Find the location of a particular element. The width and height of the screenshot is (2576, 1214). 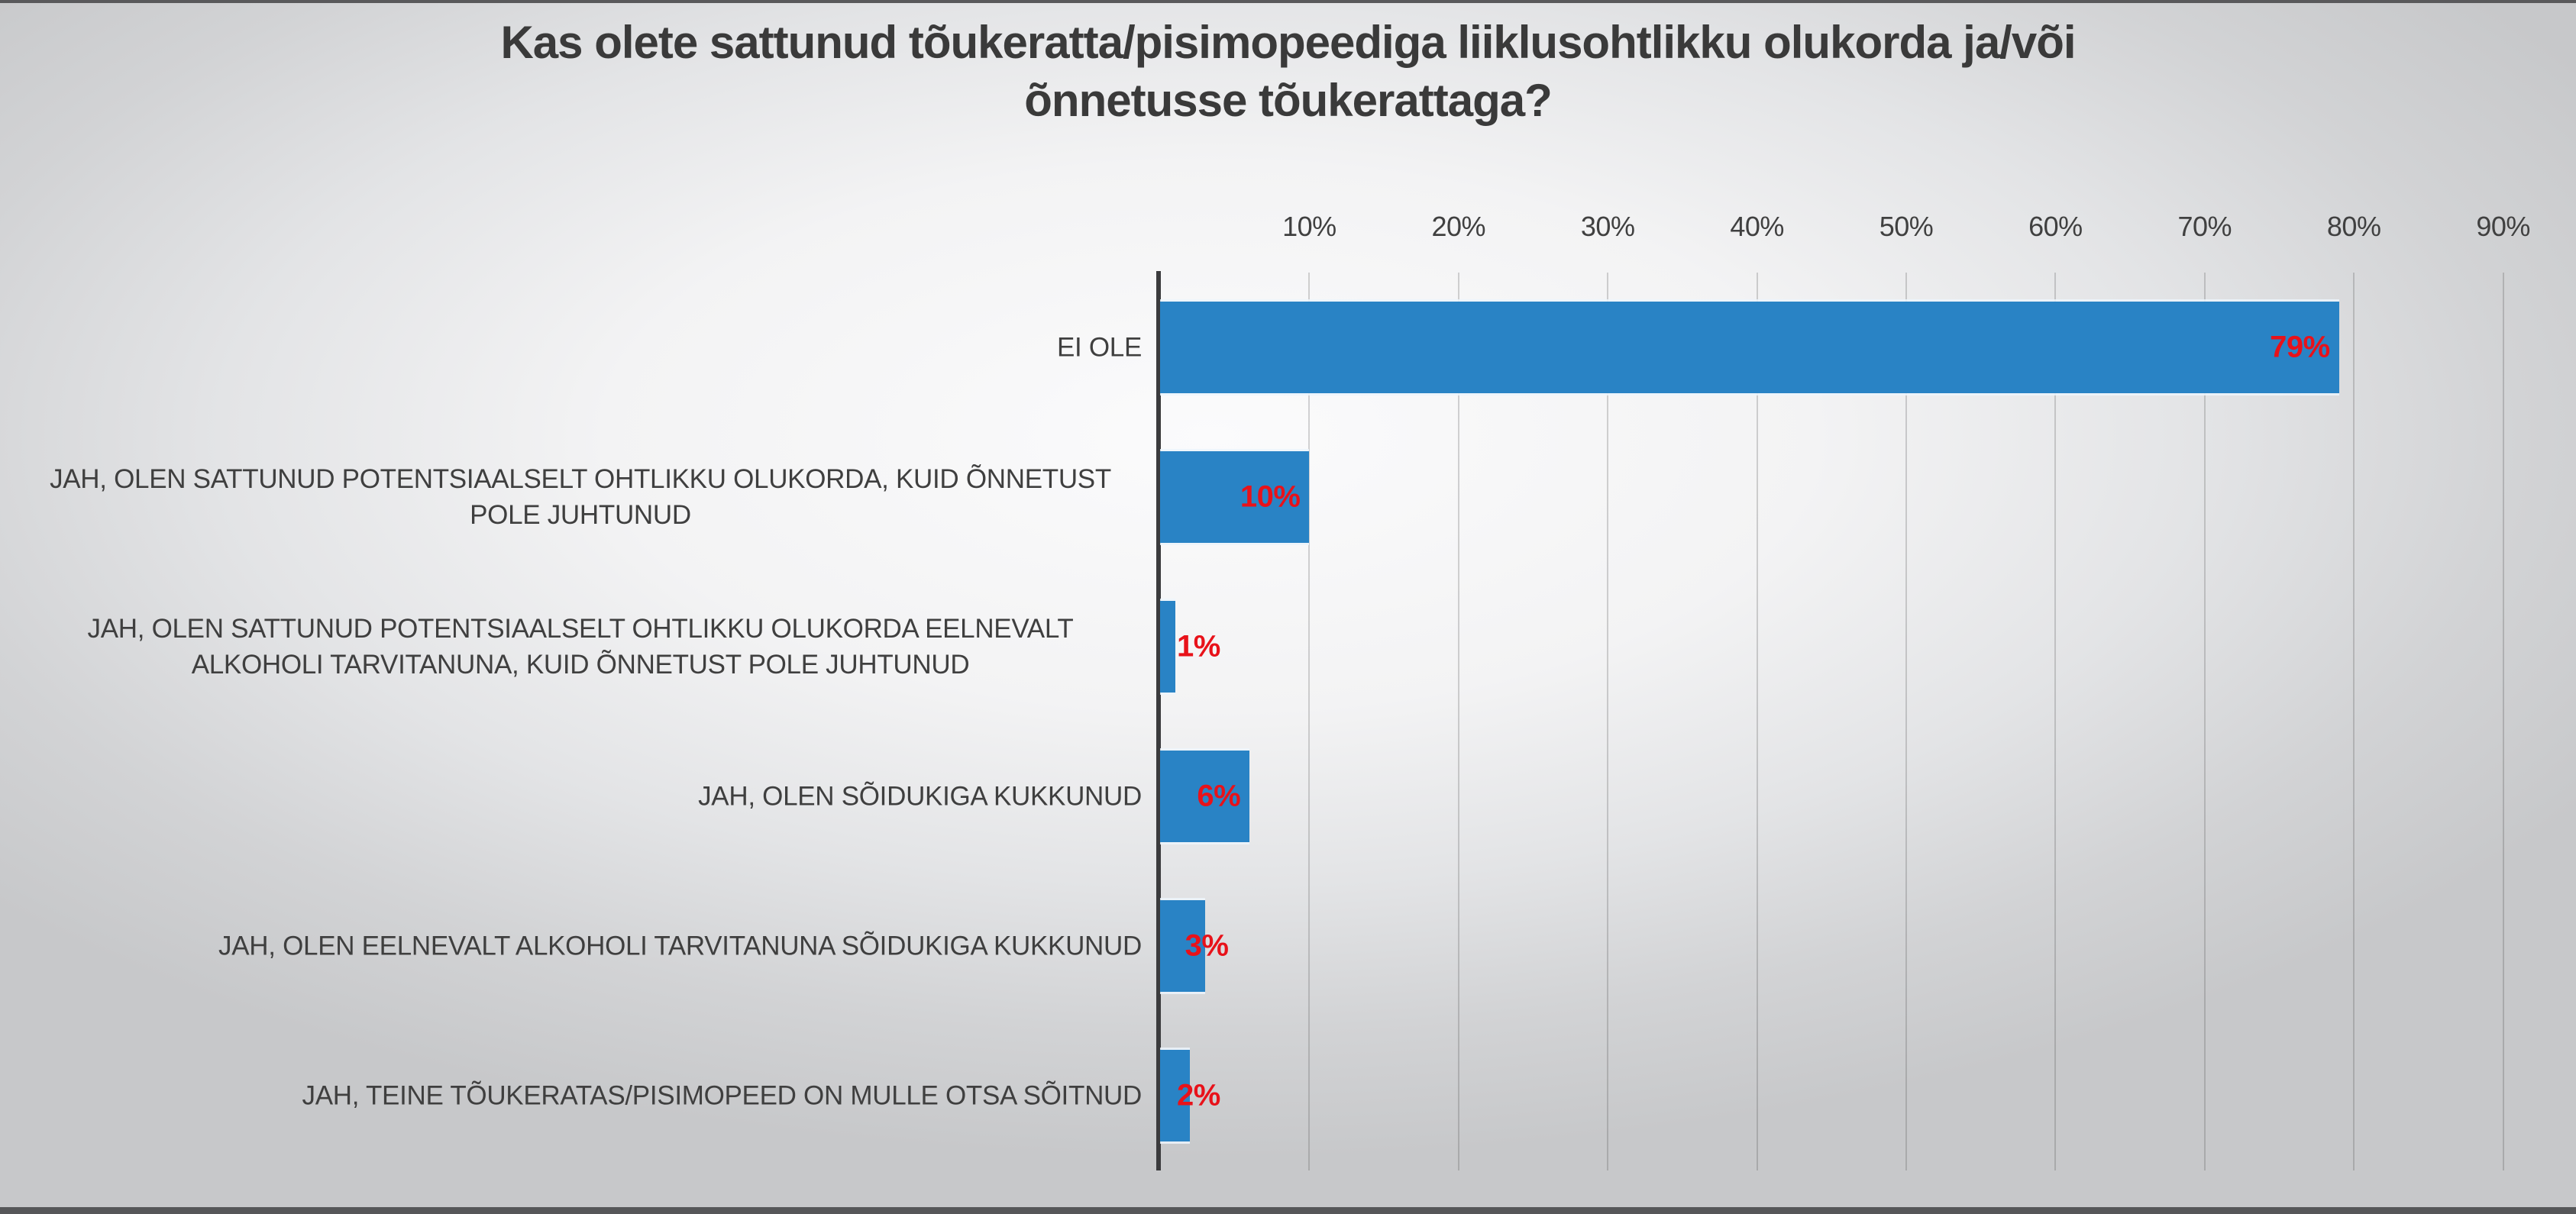

bar-value-label: 6% is located at coordinates (1219, 796).